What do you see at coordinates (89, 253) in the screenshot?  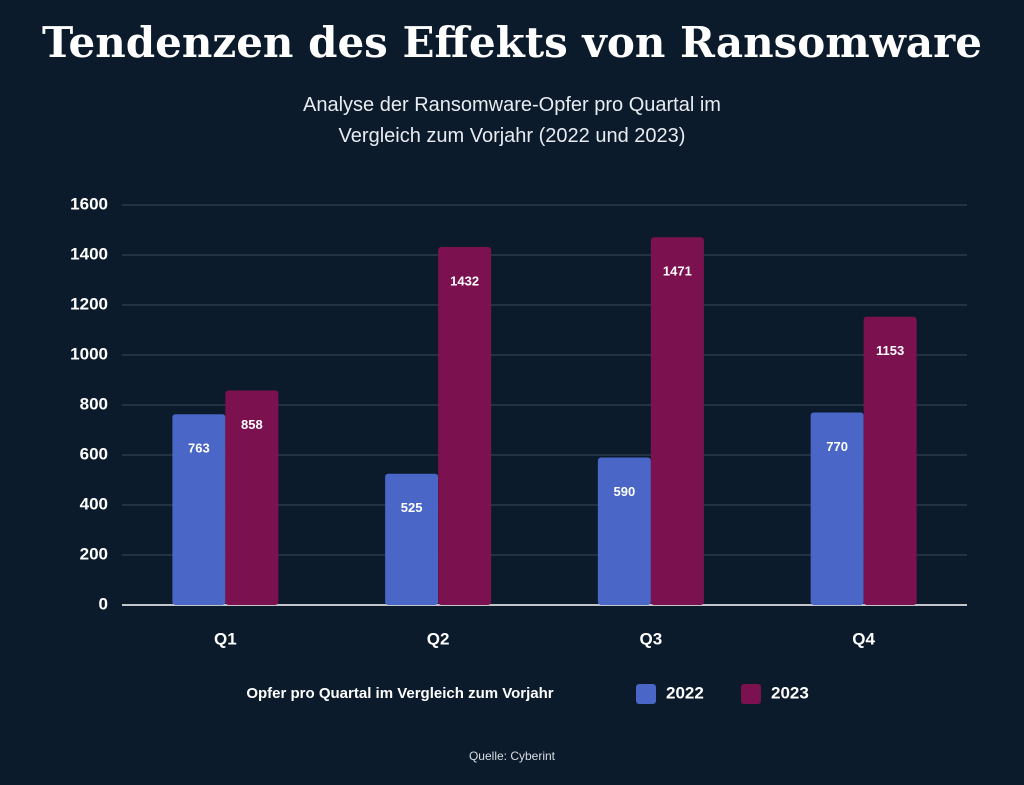 I see `y-tick-label: 1400` at bounding box center [89, 253].